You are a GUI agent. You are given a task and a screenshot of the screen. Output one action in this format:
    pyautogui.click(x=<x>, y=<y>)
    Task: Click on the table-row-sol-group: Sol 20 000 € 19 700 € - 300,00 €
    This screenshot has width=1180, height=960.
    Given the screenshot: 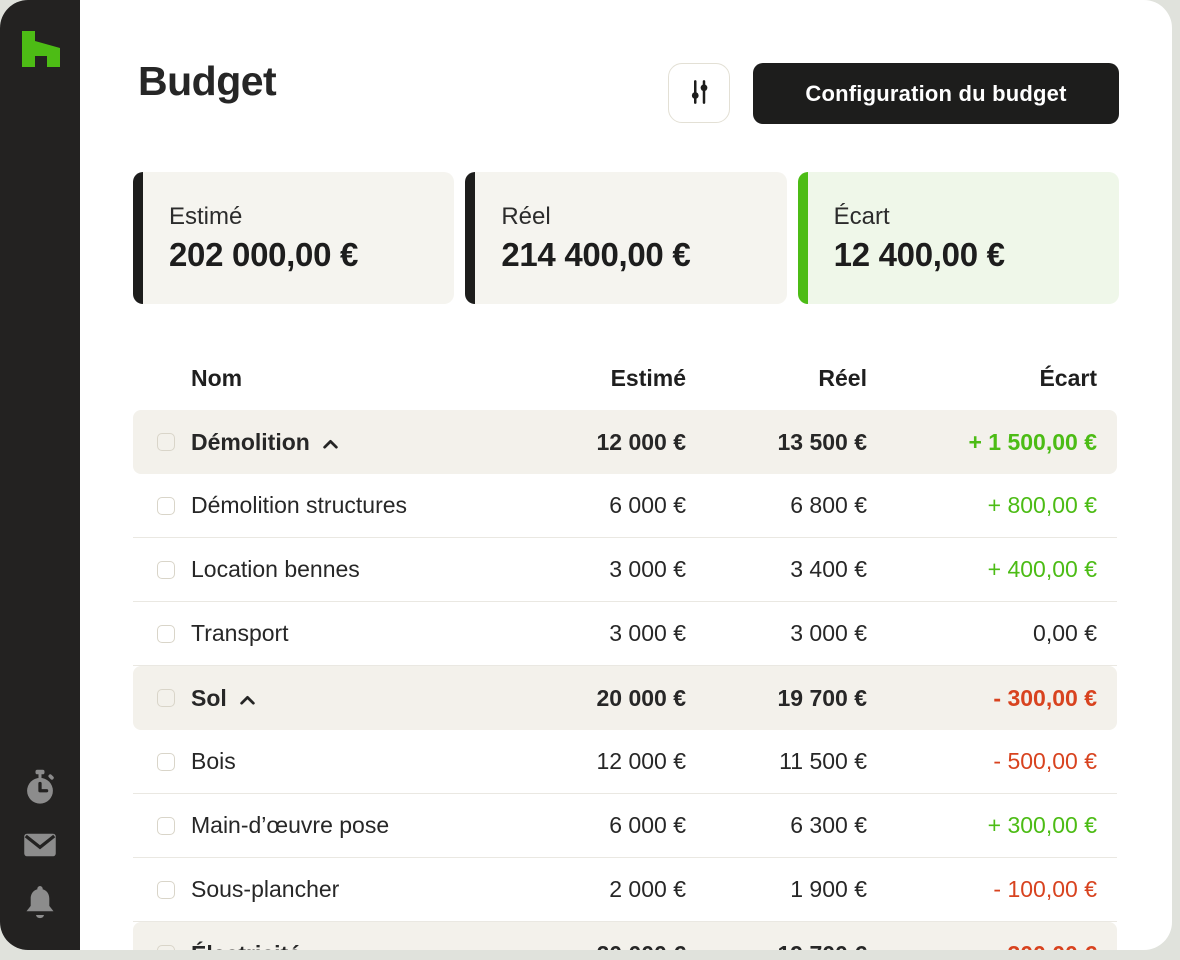 What is the action you would take?
    pyautogui.click(x=625, y=698)
    